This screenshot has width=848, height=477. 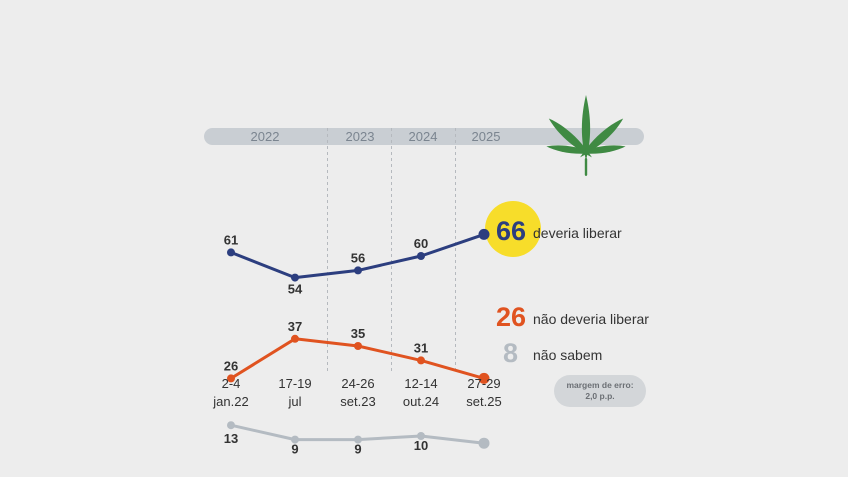 What do you see at coordinates (599, 385) in the screenshot?
I see `margin-note-line1: margem de erro:` at bounding box center [599, 385].